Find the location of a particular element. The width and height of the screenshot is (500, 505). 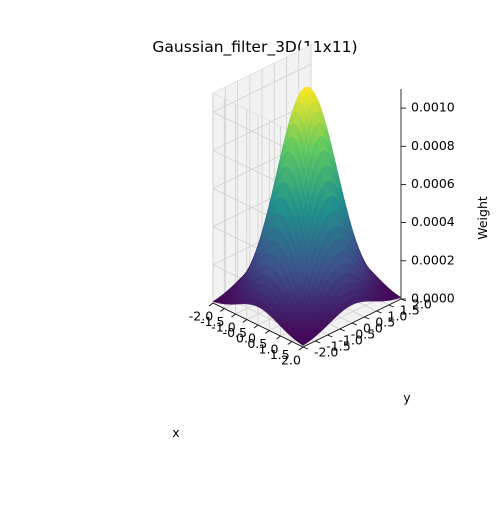

z-tick-label: 0.0004 is located at coordinates (433, 221).